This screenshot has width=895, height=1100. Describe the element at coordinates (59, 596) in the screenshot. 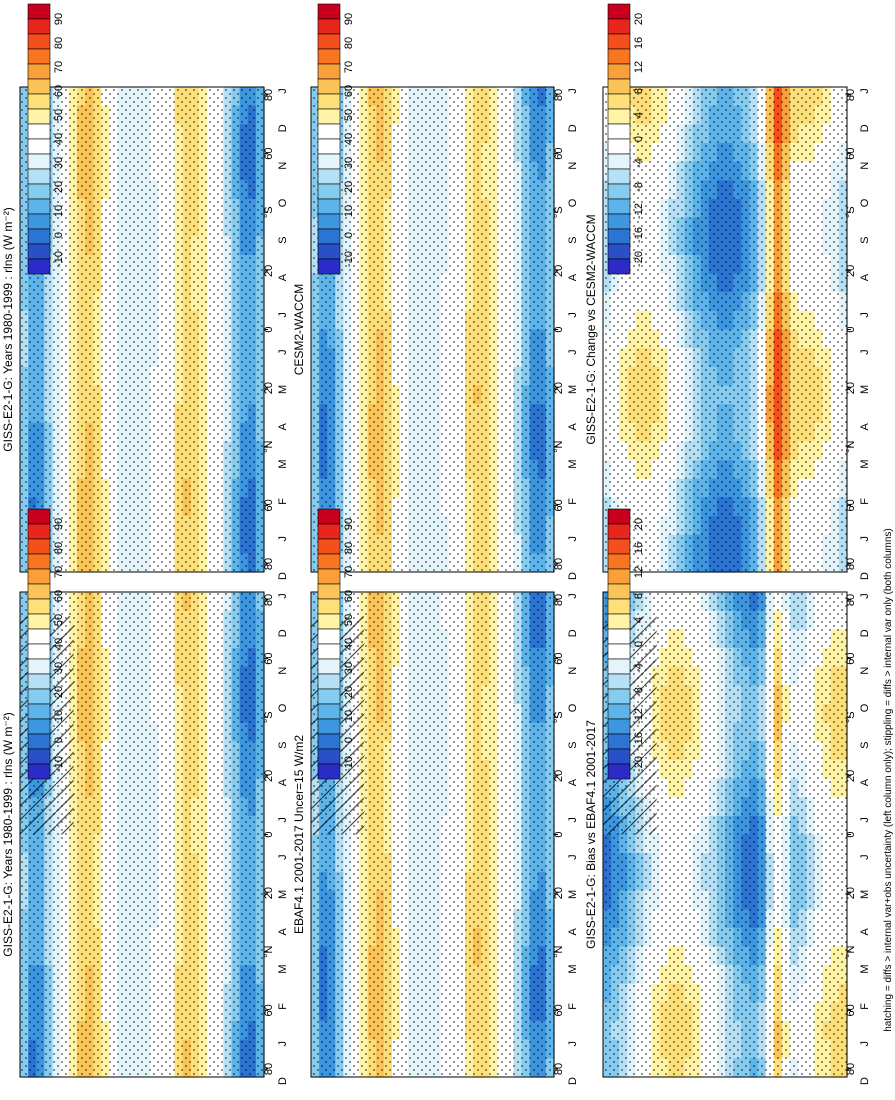

I see `colorbar-label: 60` at that location.